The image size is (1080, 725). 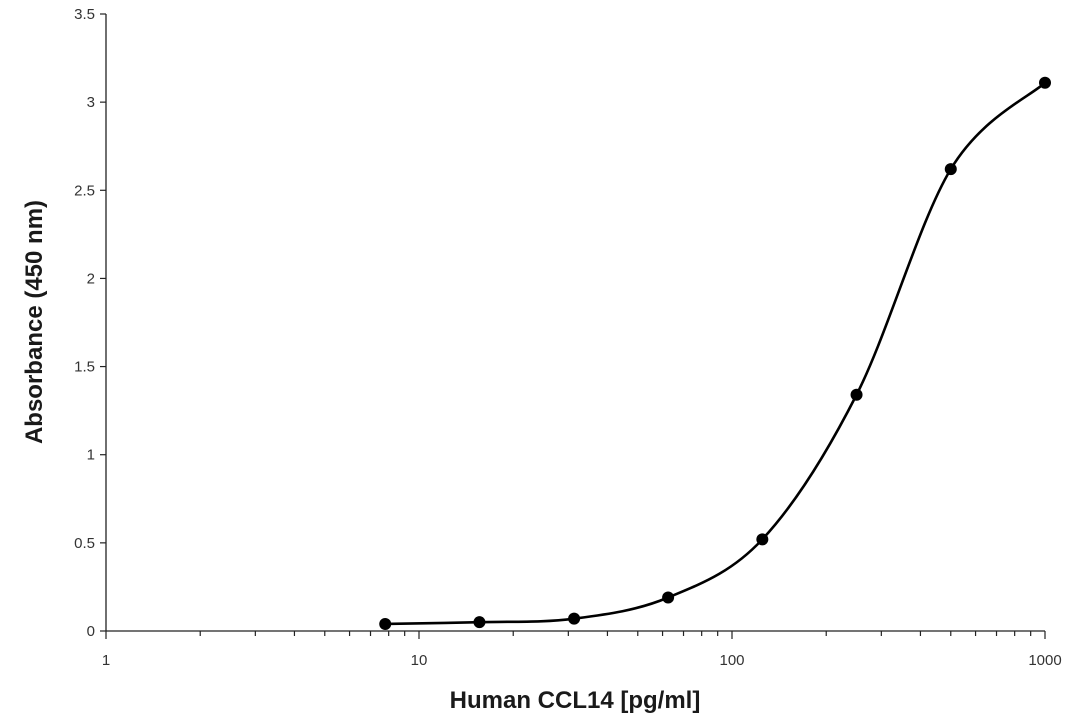 I want to click on y-tick-label: 1, so click(x=91, y=455).